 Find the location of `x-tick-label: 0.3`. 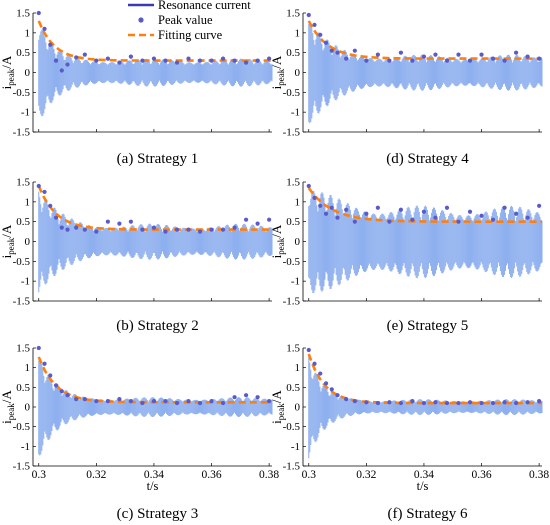

x-tick-label: 0.3 is located at coordinates (309, 475).